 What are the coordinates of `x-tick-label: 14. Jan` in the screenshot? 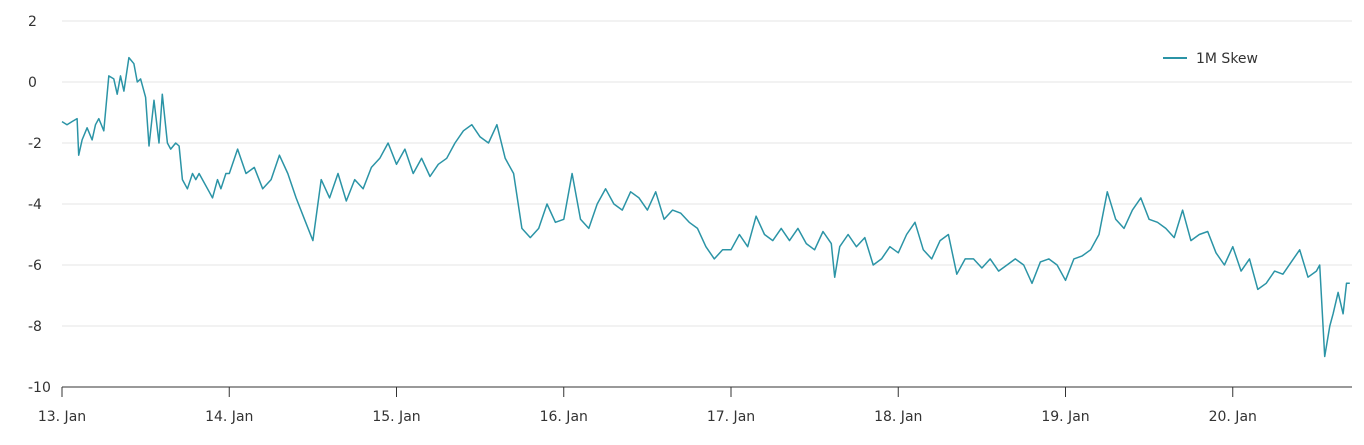 It's located at (229, 417).